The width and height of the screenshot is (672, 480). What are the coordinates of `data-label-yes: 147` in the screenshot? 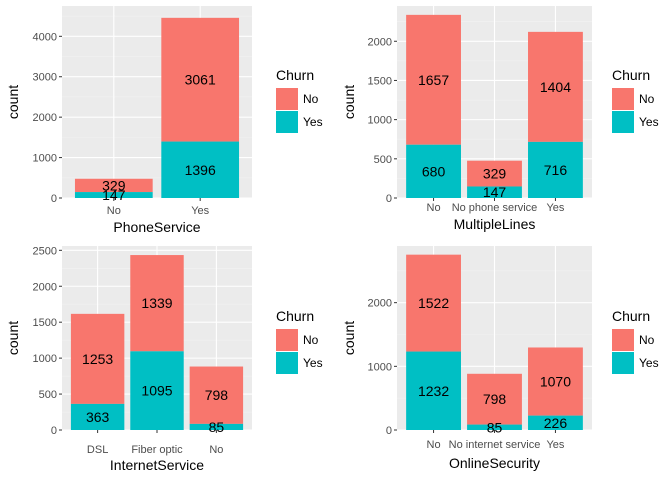 It's located at (495, 192).